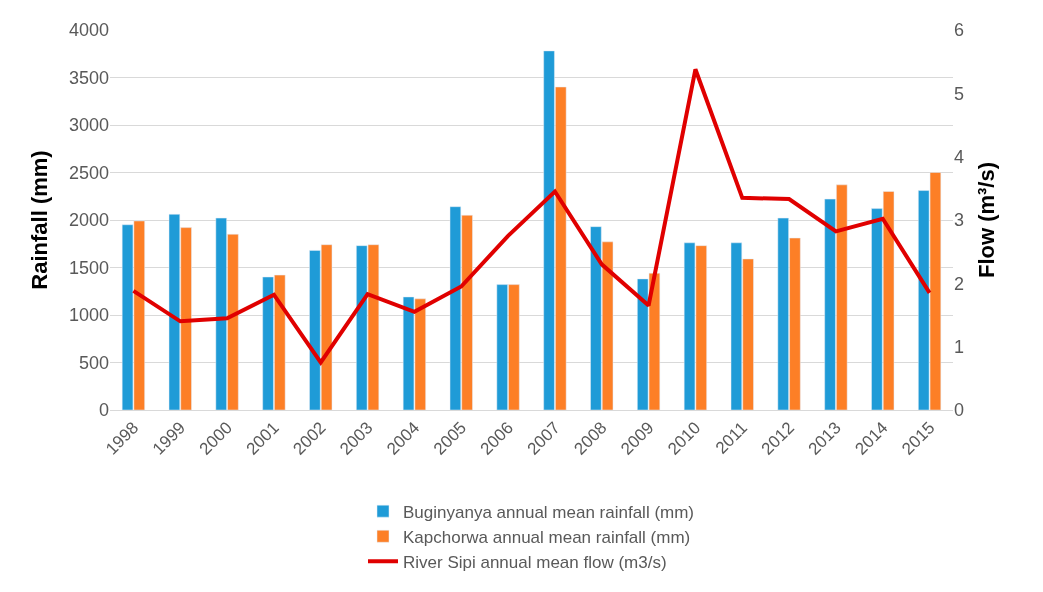 This screenshot has width=1043, height=592. Describe the element at coordinates (986, 220) in the screenshot. I see `y2-axis-title: Flow (m³/s)` at that location.